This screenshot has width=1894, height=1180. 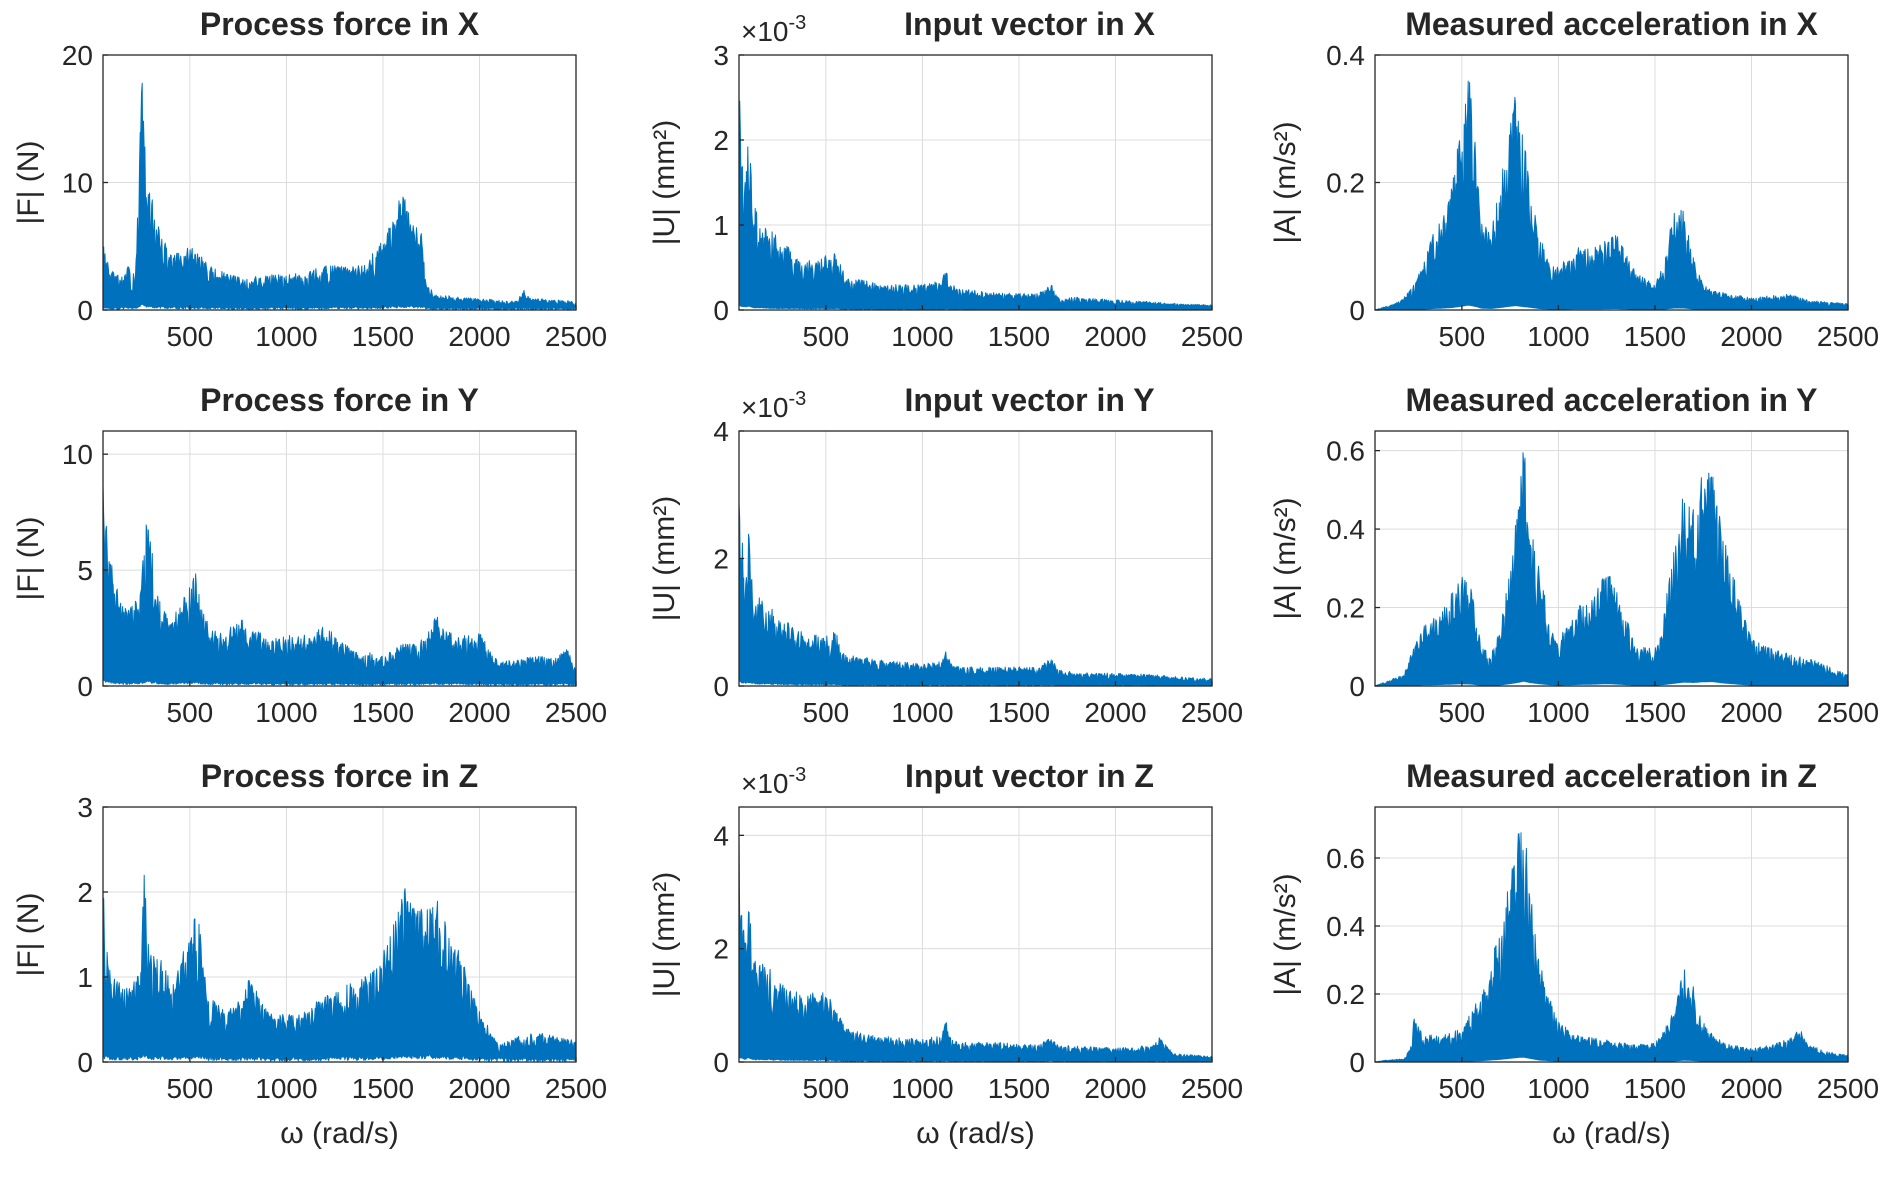 I want to click on chart-title: Process force in Y, so click(x=339, y=400).